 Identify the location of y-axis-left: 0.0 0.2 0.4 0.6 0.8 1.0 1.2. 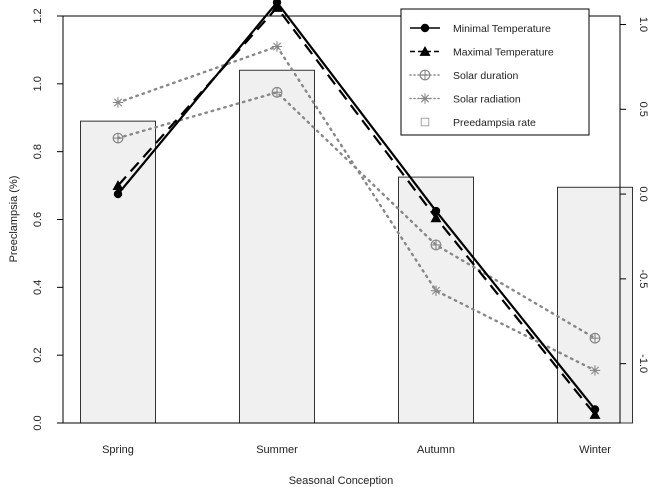
(47, 219).